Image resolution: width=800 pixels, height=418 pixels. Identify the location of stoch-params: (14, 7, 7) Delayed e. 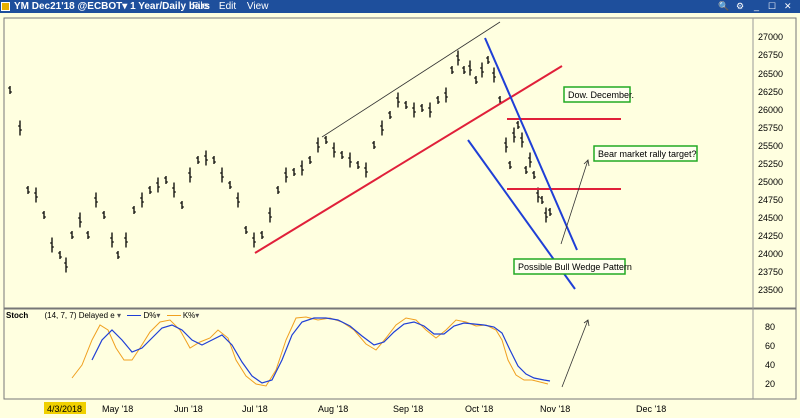
(79, 315).